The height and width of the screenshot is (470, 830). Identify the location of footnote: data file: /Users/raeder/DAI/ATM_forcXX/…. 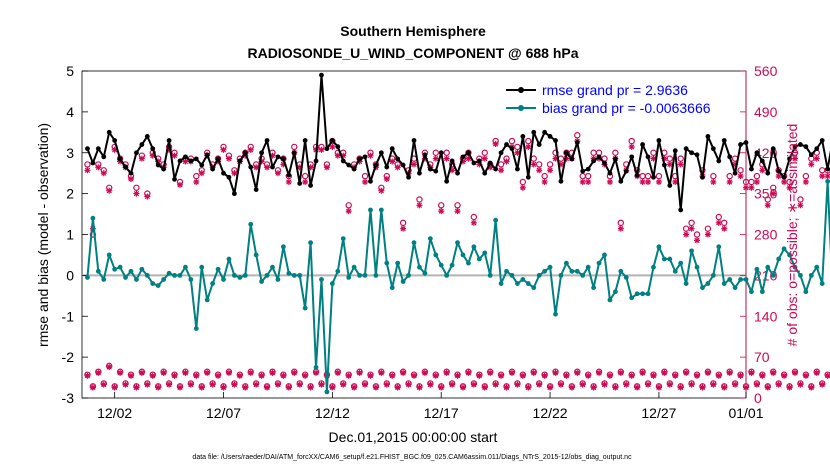
(412, 457).